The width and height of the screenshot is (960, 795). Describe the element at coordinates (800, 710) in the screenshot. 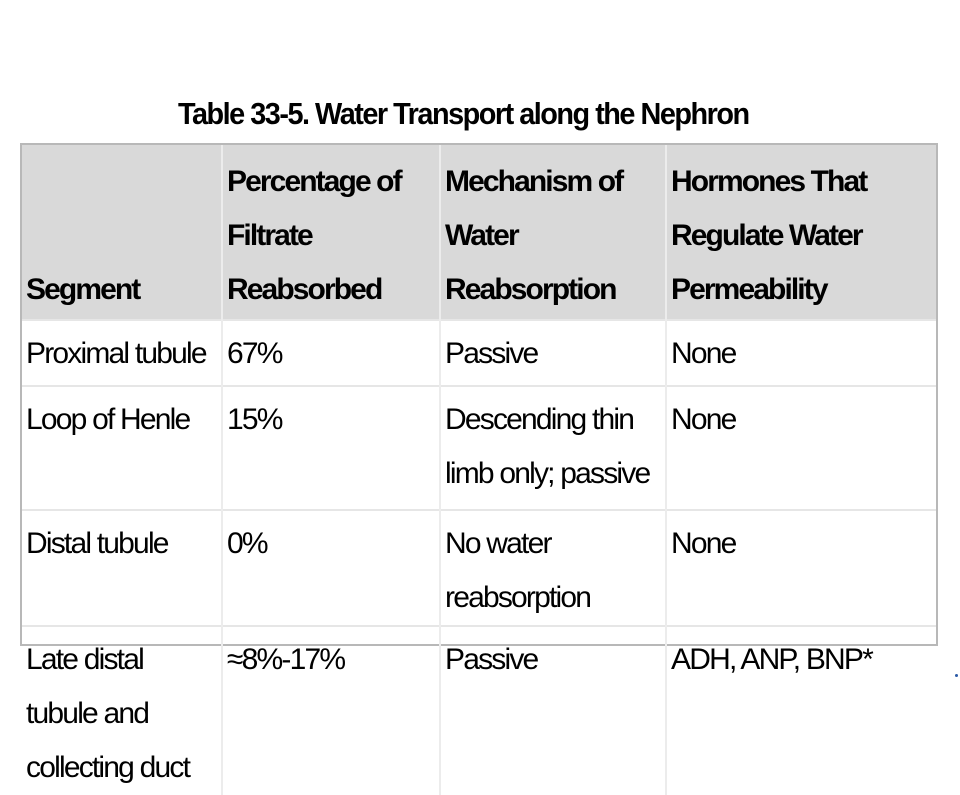

I see `cell-hormones: ADH, ANP, BNP*` at that location.